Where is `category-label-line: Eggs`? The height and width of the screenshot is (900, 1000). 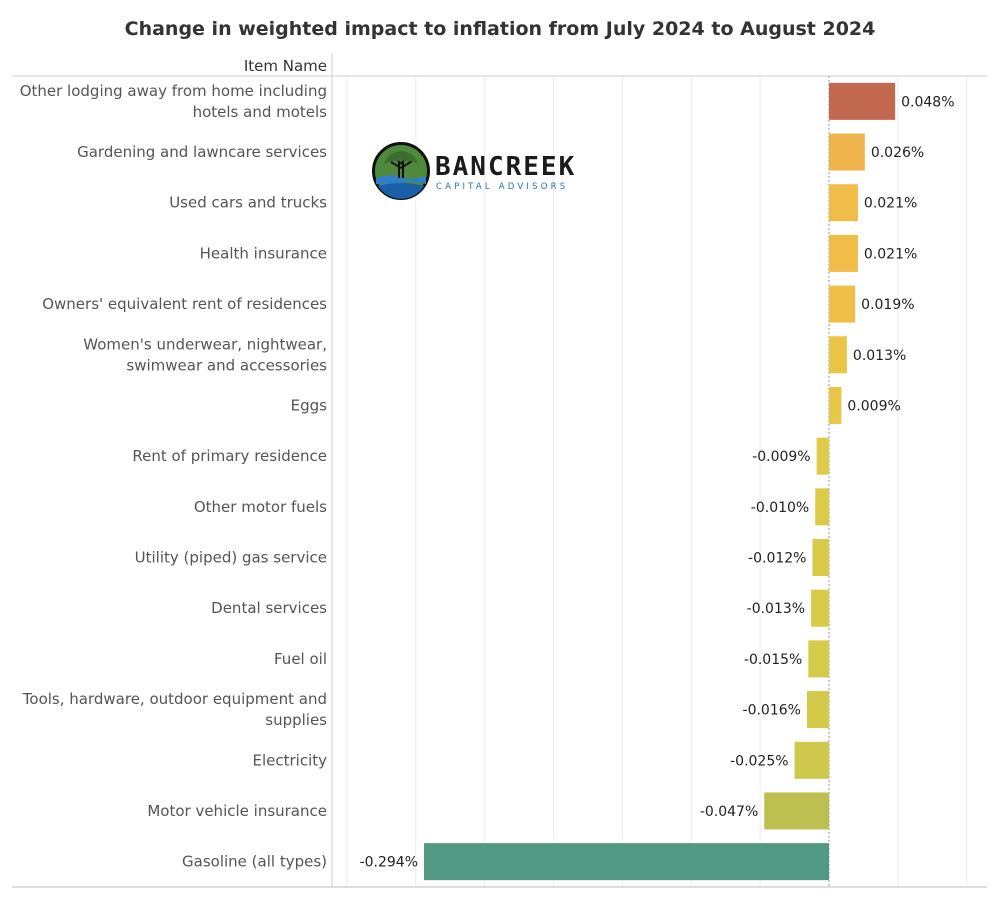
category-label-line: Eggs is located at coordinates (309, 405).